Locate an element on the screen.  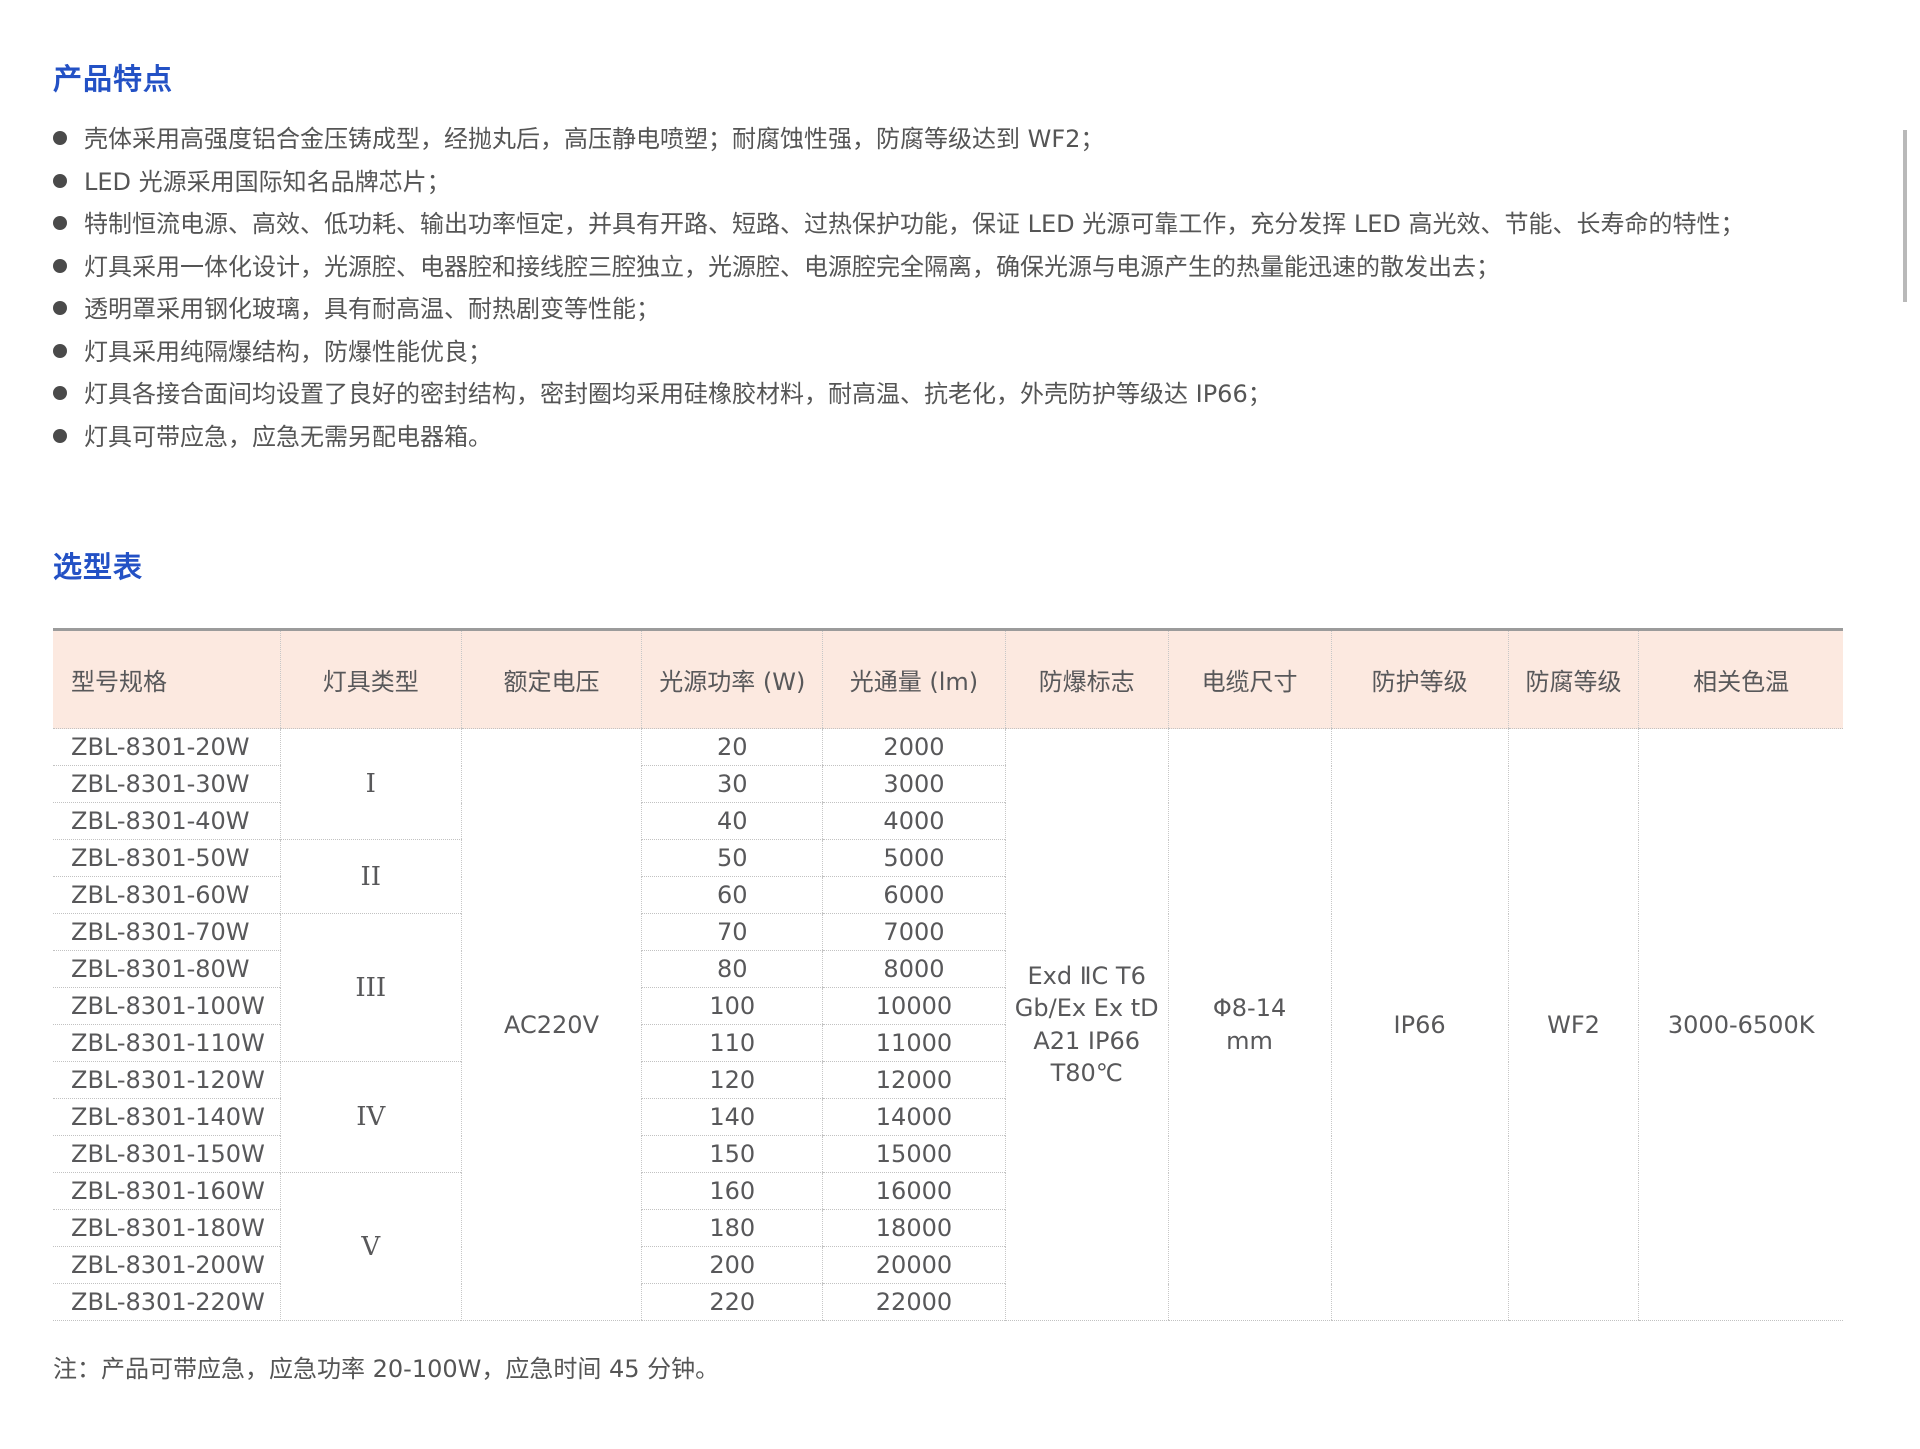
cable-size-cell: Φ8-14 mm is located at coordinates (1249, 1024).